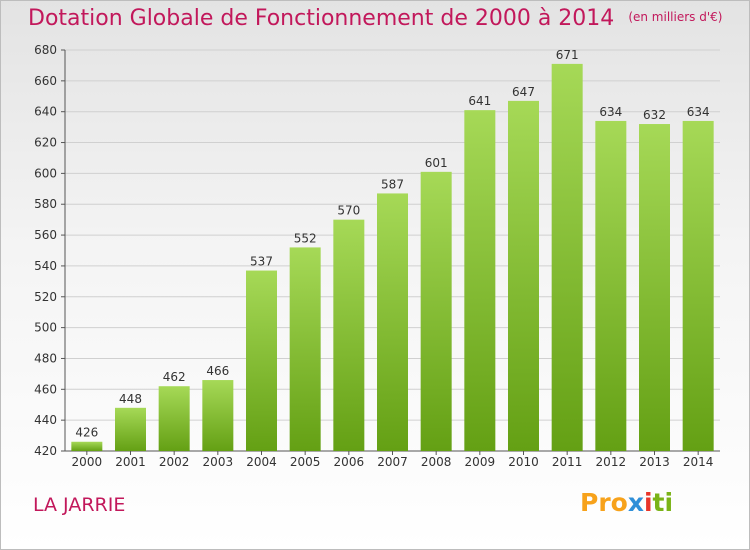  Describe the element at coordinates (45, 173) in the screenshot. I see `y-tick-label: 600` at that location.